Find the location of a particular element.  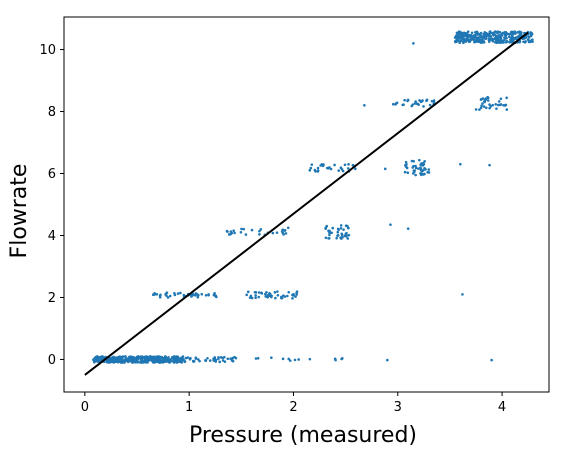

x-axis-title: Pressure (measured) is located at coordinates (303, 435).